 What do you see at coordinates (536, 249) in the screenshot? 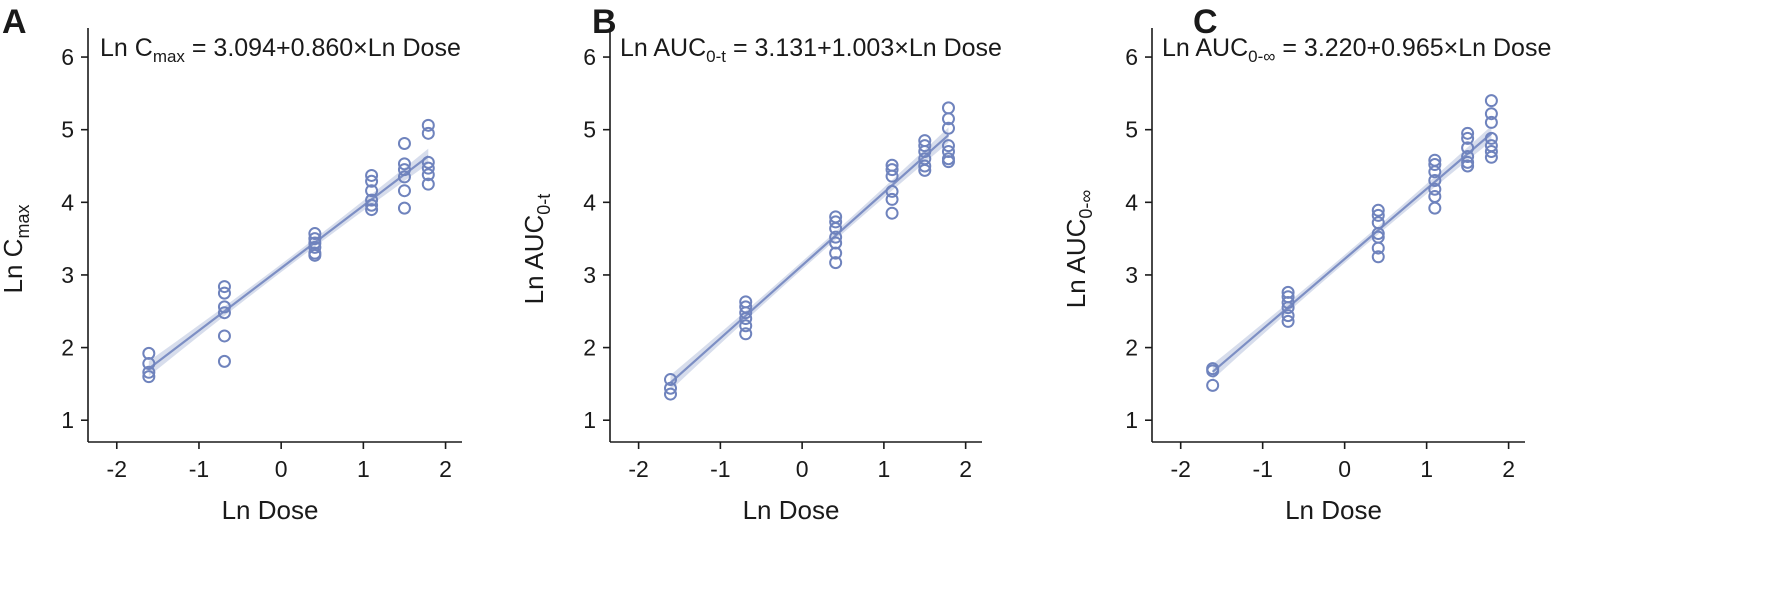
I see `y-axis-title: Ln AUC0-t` at bounding box center [536, 249].